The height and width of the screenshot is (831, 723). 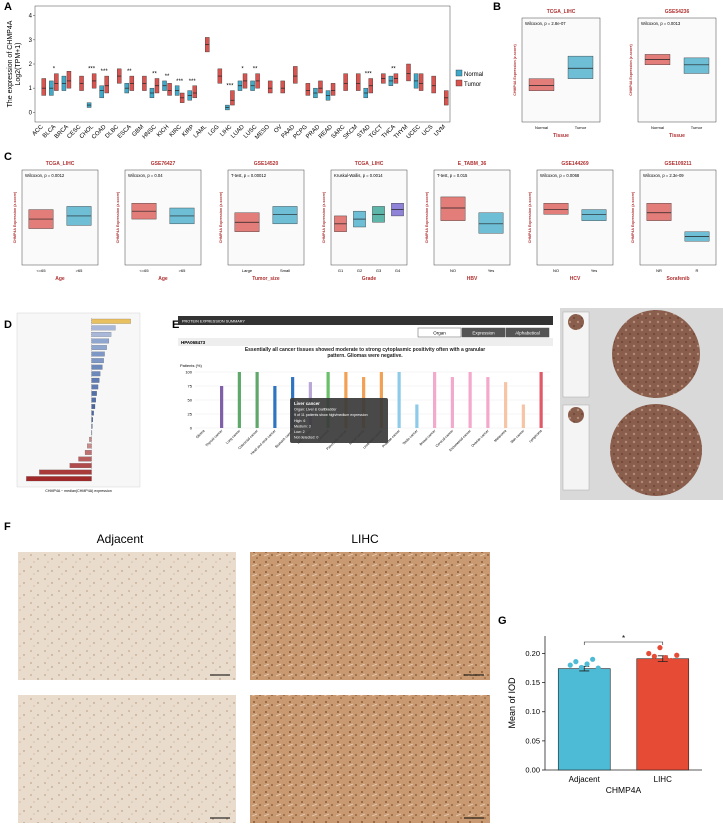 What do you see at coordinates (145, 175) in the screenshot?
I see `chart-subtitle: Wilcoxon, p = 0.04` at bounding box center [145, 175].